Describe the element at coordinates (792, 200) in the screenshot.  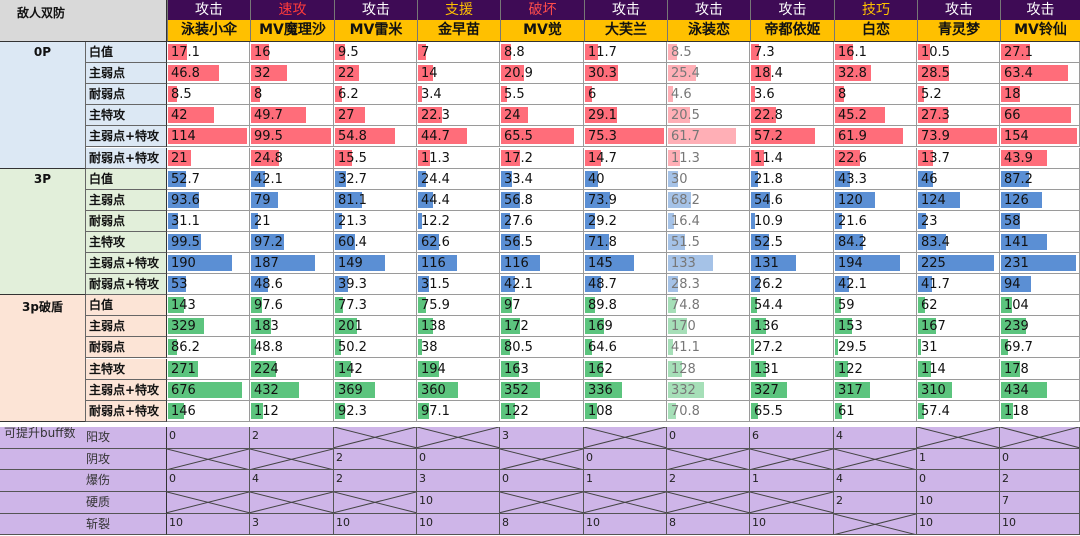
I see `data-cell: 54.6` at that location.